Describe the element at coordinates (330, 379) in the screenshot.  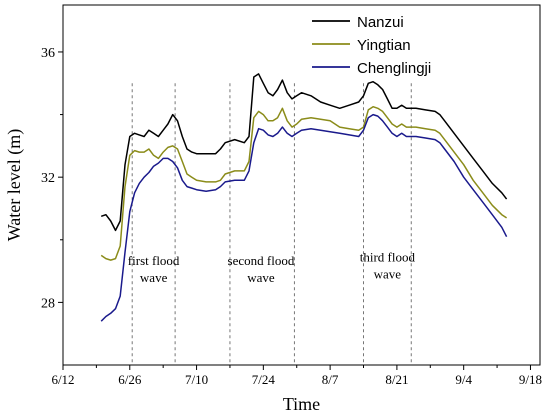
I see `x-tick-label: 8/7` at that location.